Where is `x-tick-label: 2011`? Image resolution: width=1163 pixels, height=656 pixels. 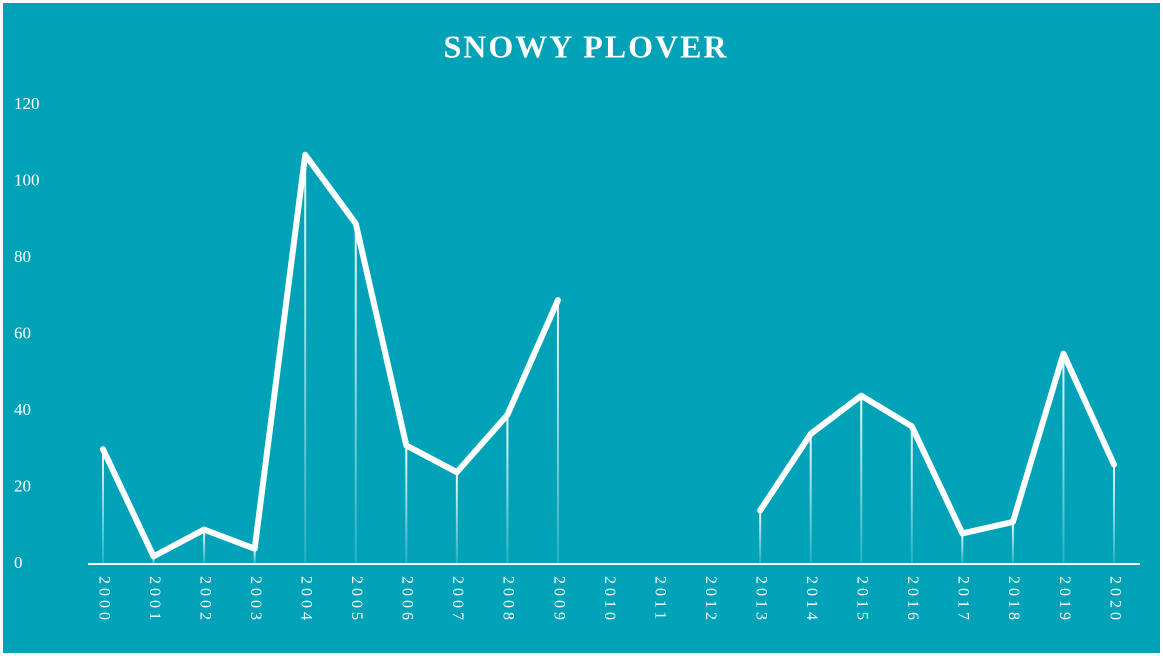 x-tick-label: 2011 is located at coordinates (659, 599).